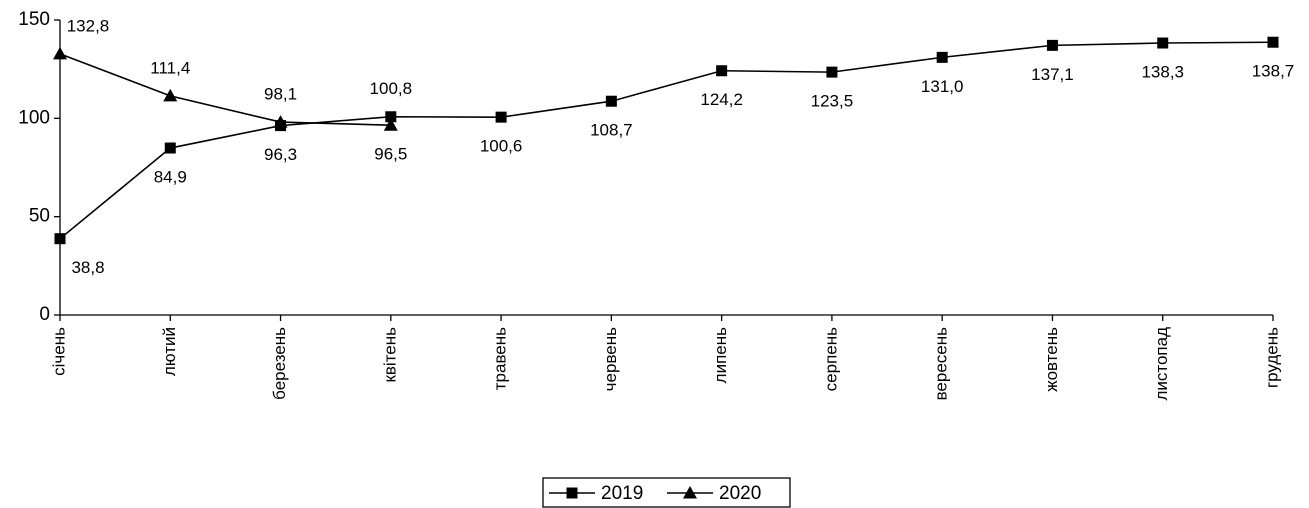 This screenshot has width=1309, height=508. I want to click on data-label: 100,6, so click(501, 146).